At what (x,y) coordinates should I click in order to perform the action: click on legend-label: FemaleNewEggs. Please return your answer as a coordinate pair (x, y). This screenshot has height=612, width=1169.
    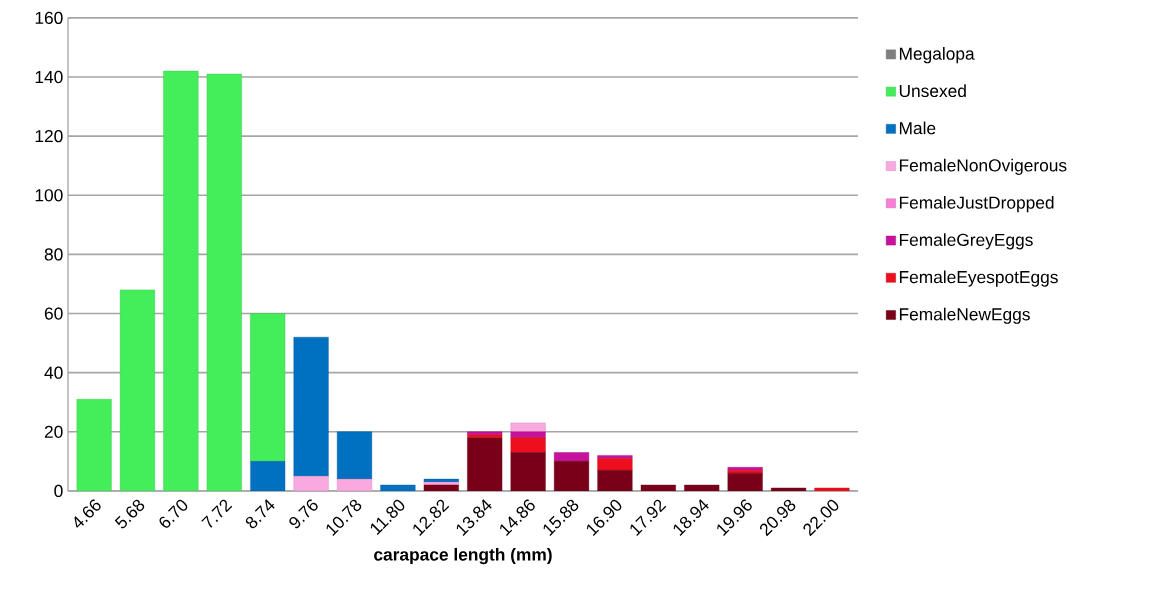
    Looking at the image, I should click on (964, 315).